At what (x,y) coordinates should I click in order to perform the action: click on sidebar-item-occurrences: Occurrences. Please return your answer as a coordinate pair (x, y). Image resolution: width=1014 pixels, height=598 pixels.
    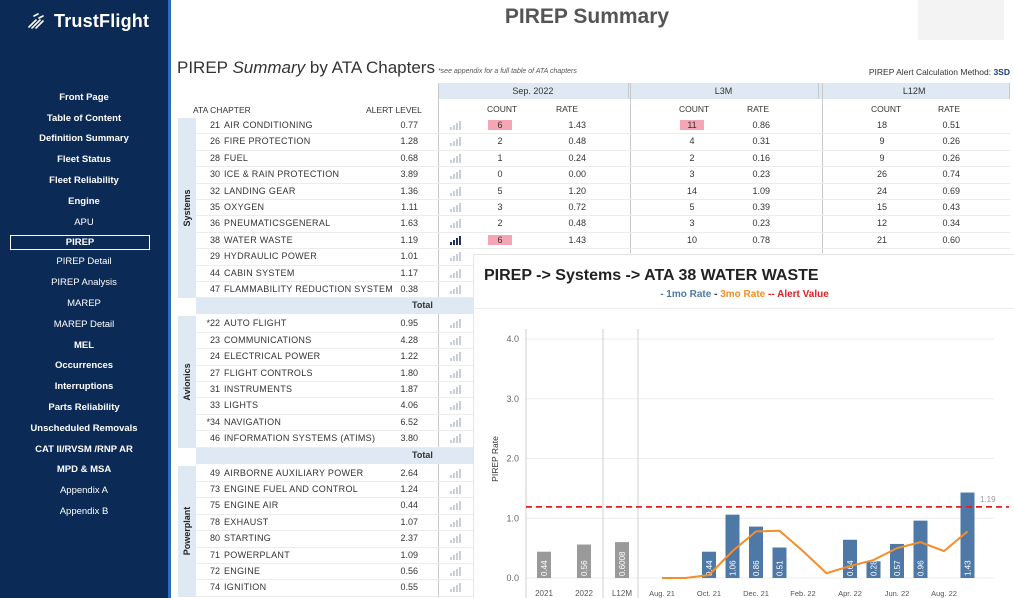
    Looking at the image, I should click on (84, 366).